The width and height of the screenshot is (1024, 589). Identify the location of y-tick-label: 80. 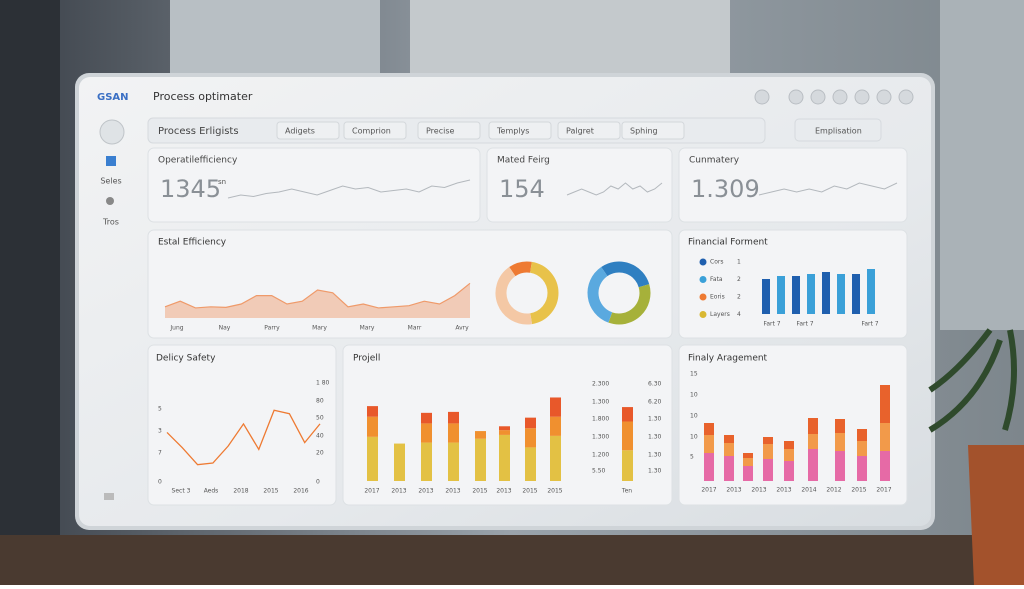
(320, 401).